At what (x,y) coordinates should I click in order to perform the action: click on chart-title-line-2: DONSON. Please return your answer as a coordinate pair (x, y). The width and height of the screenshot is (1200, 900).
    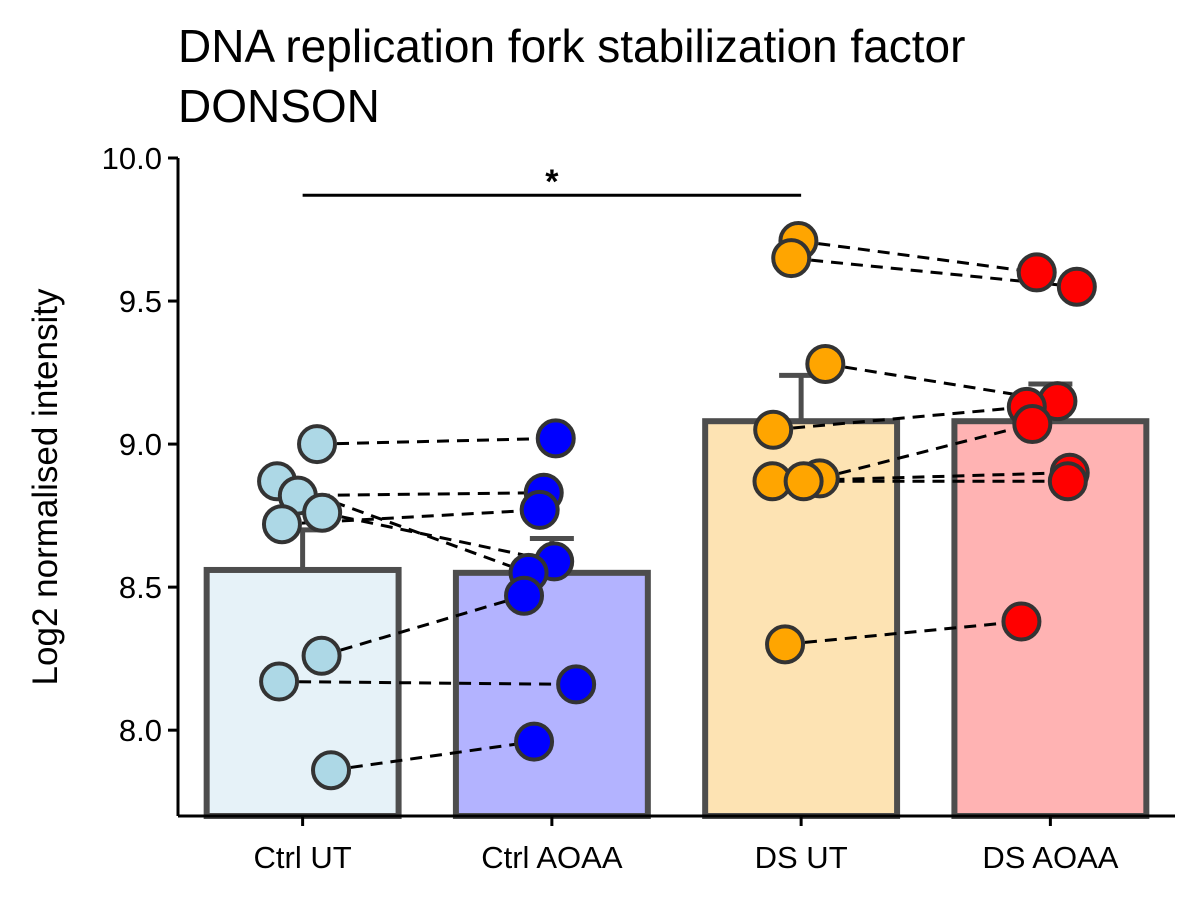
    Looking at the image, I should click on (279, 106).